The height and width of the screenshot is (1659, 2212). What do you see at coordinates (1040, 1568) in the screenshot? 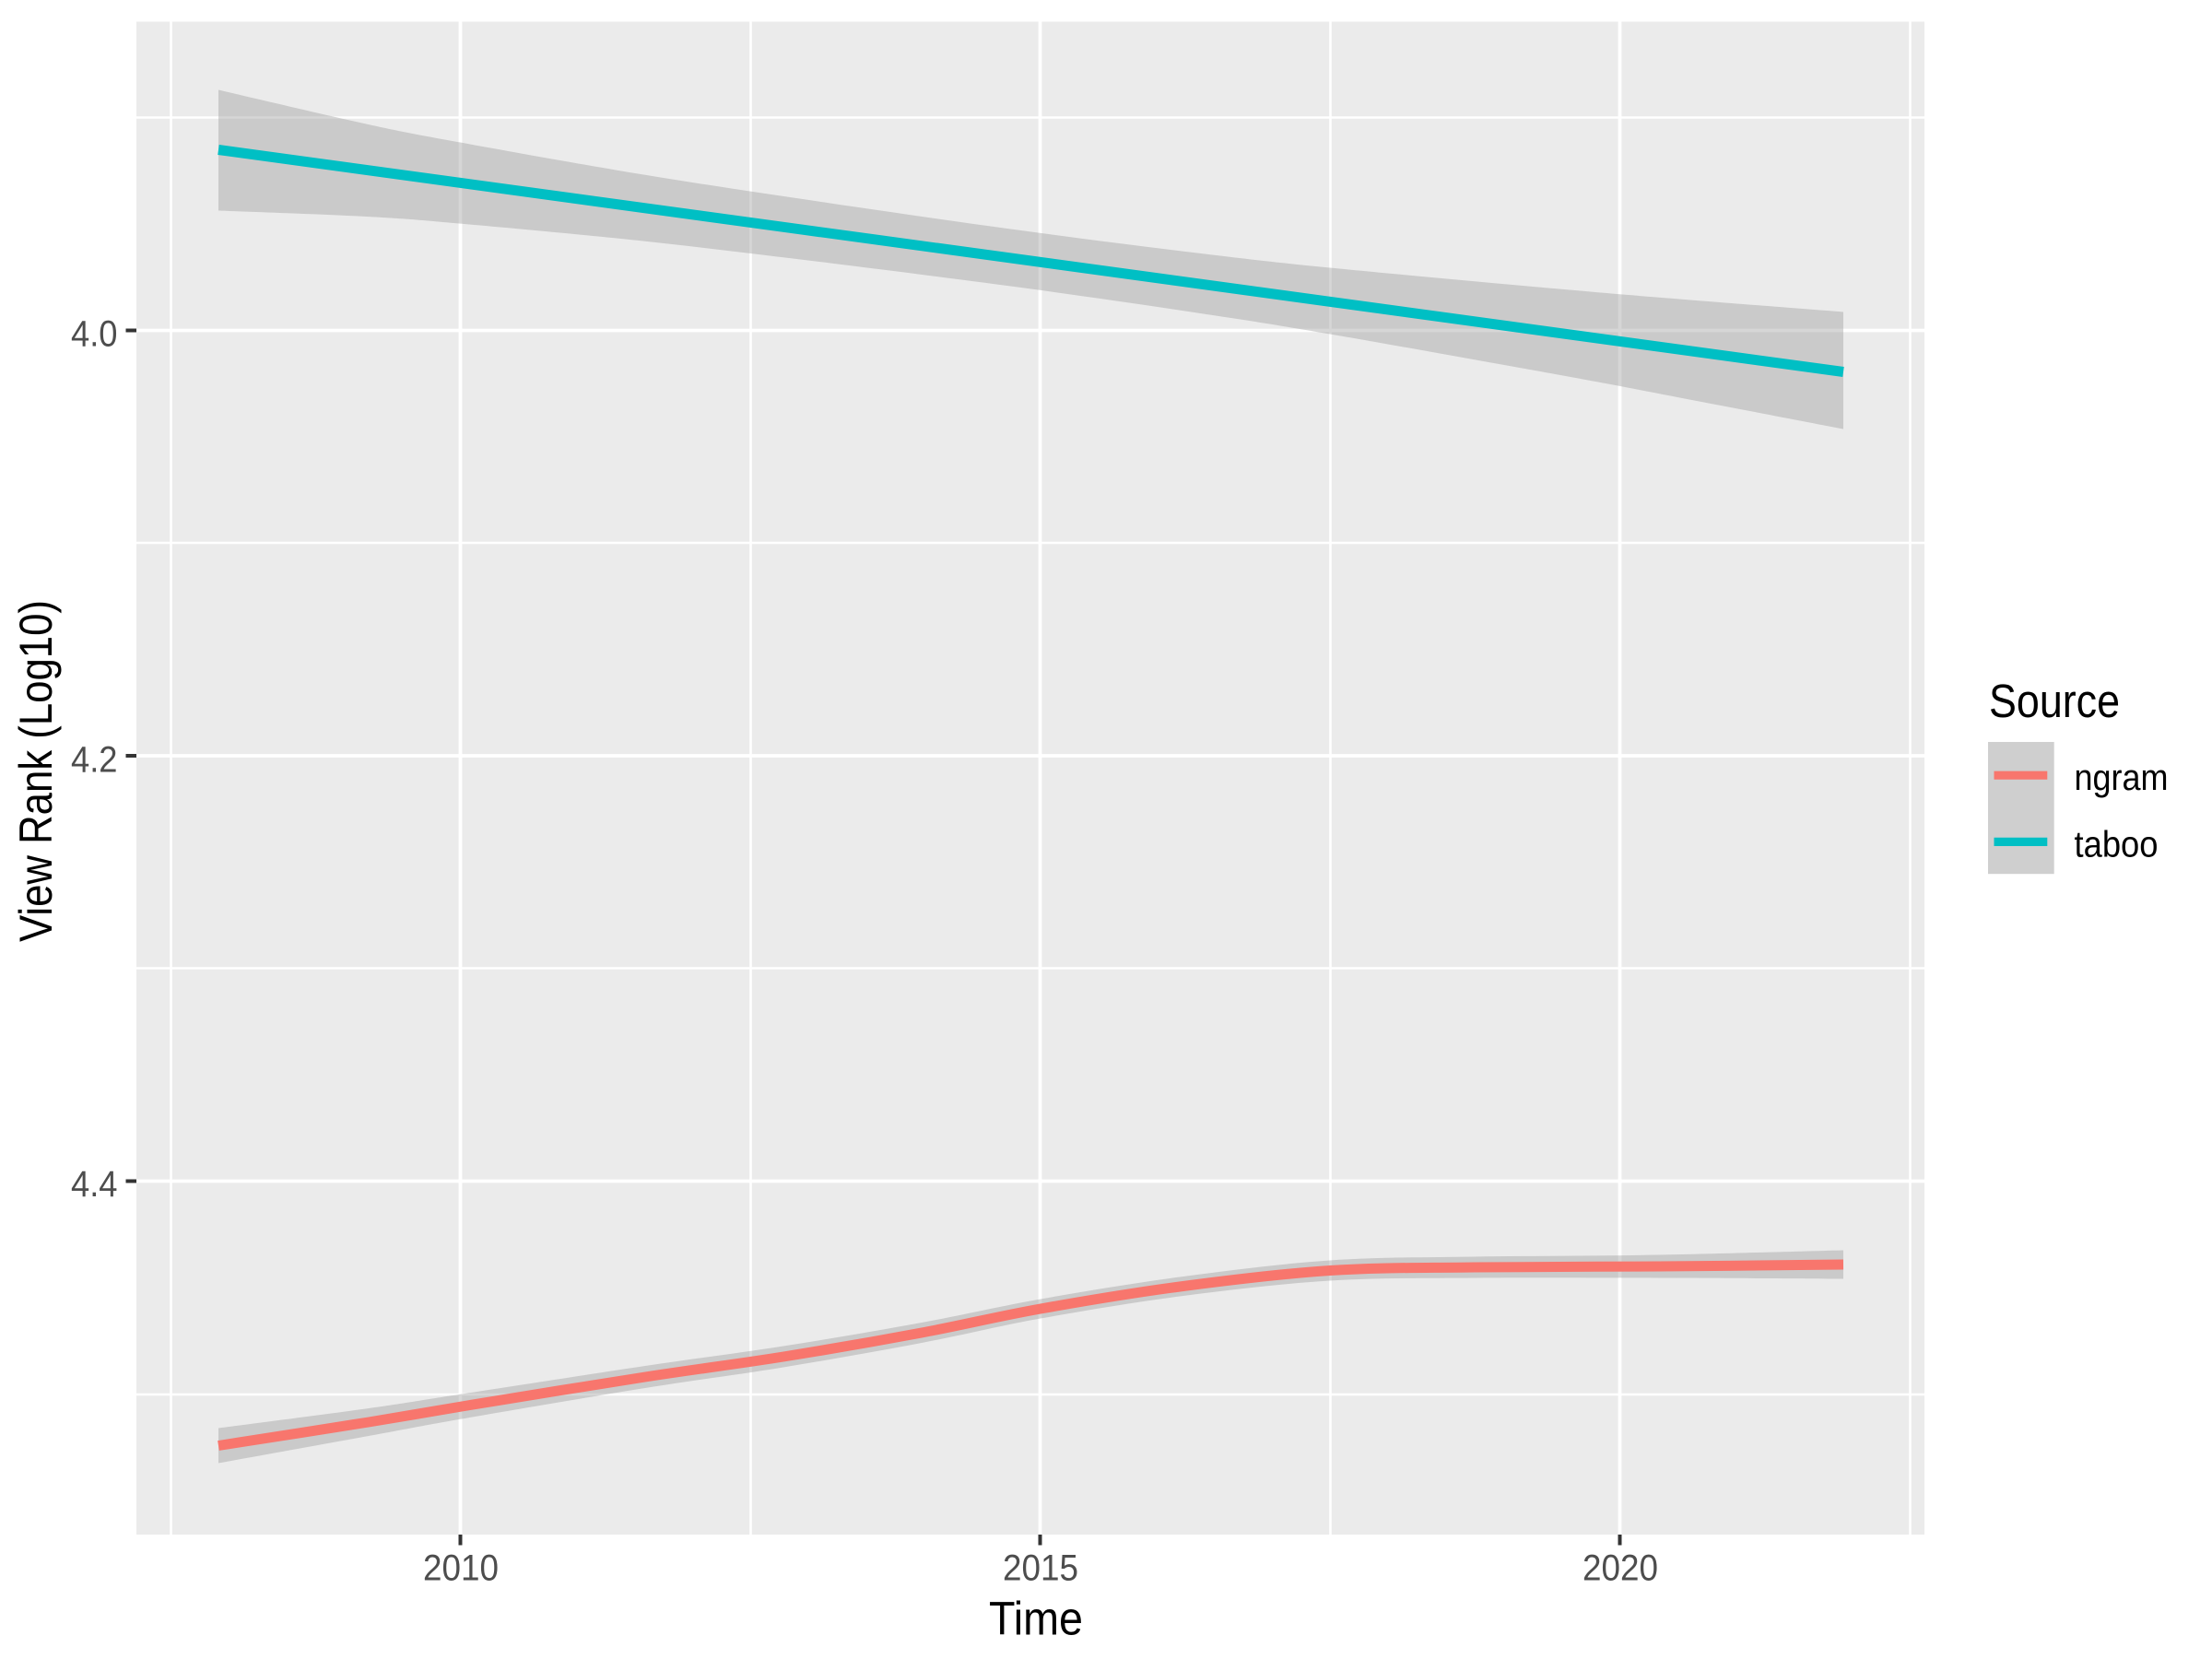
I see `svg-text: 2015` at bounding box center [1040, 1568].